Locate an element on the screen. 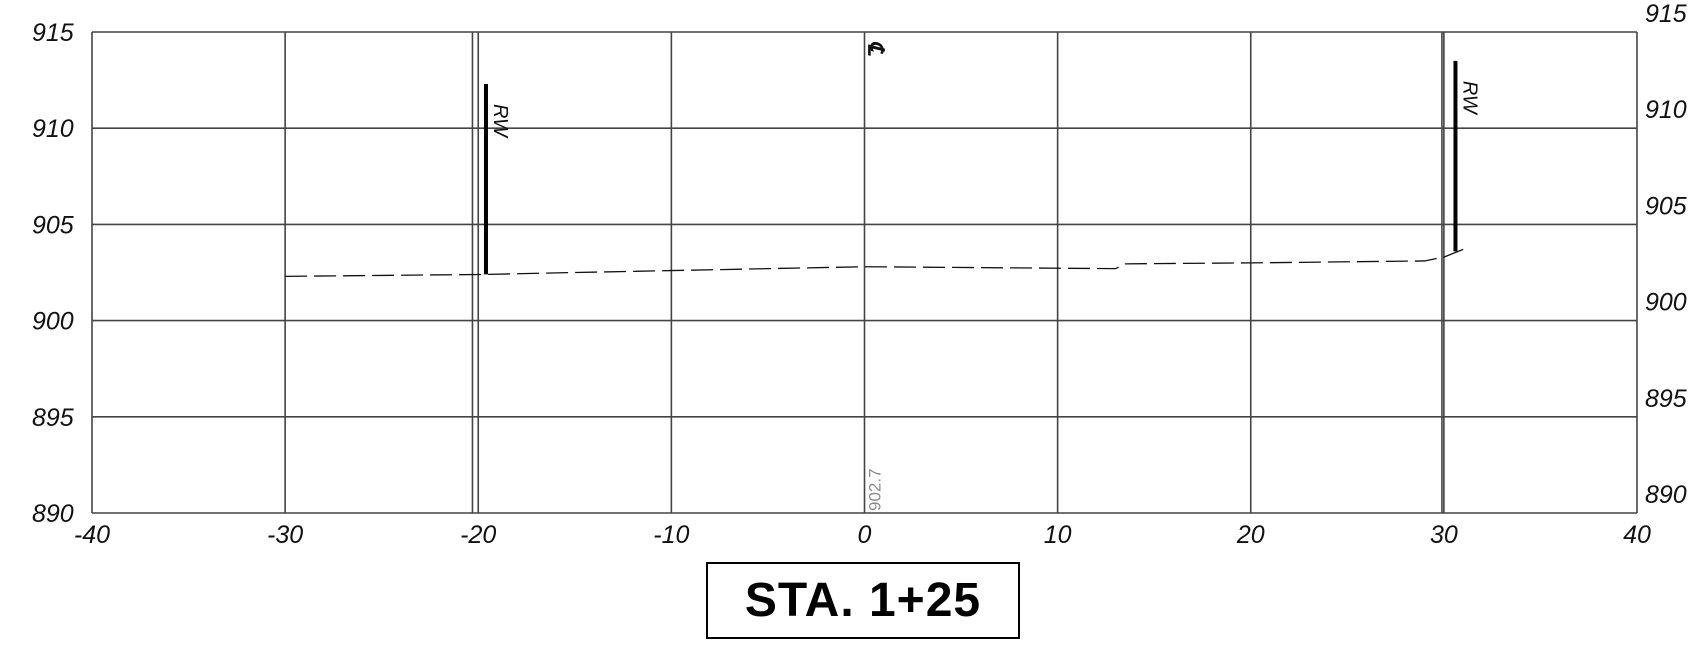 The image size is (1695, 646). x-tick-label: 20 is located at coordinates (1250, 535).